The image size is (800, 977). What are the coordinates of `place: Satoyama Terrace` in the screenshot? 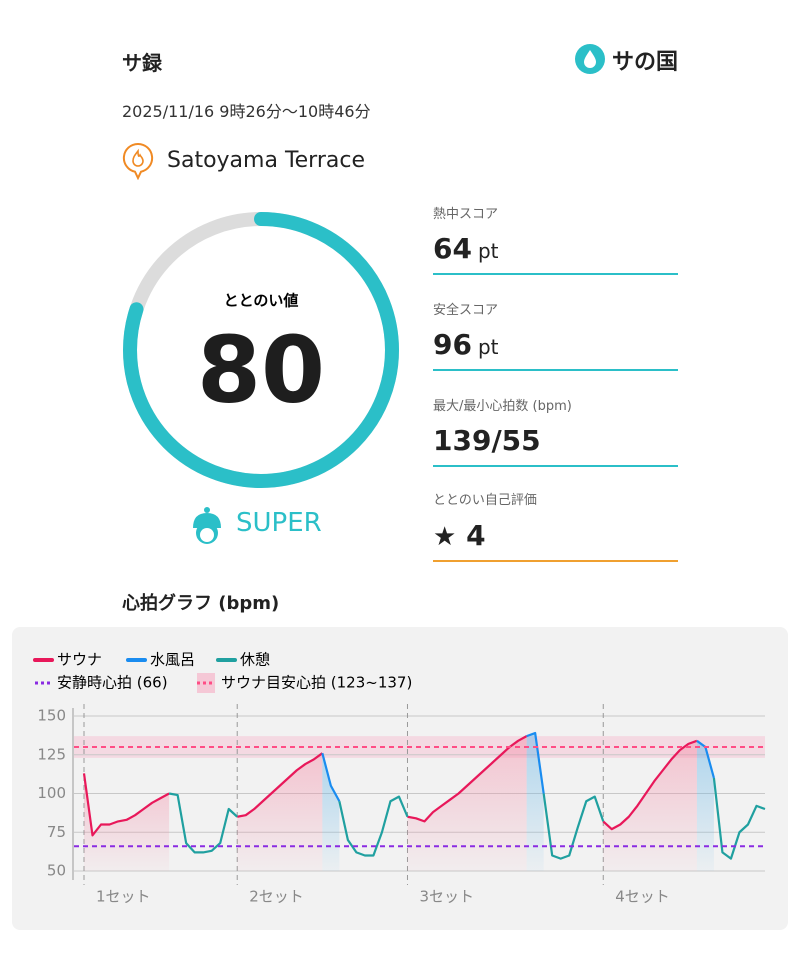 It's located at (266, 160).